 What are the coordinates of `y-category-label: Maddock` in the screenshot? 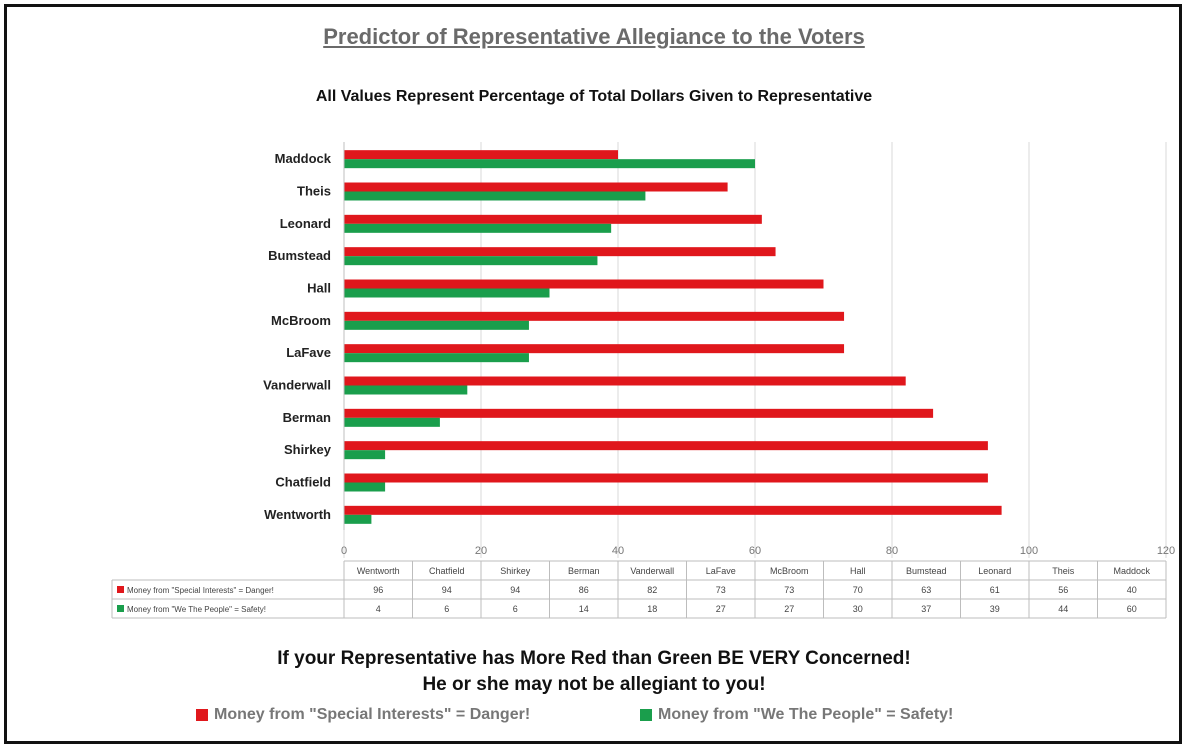 It's located at (303, 158).